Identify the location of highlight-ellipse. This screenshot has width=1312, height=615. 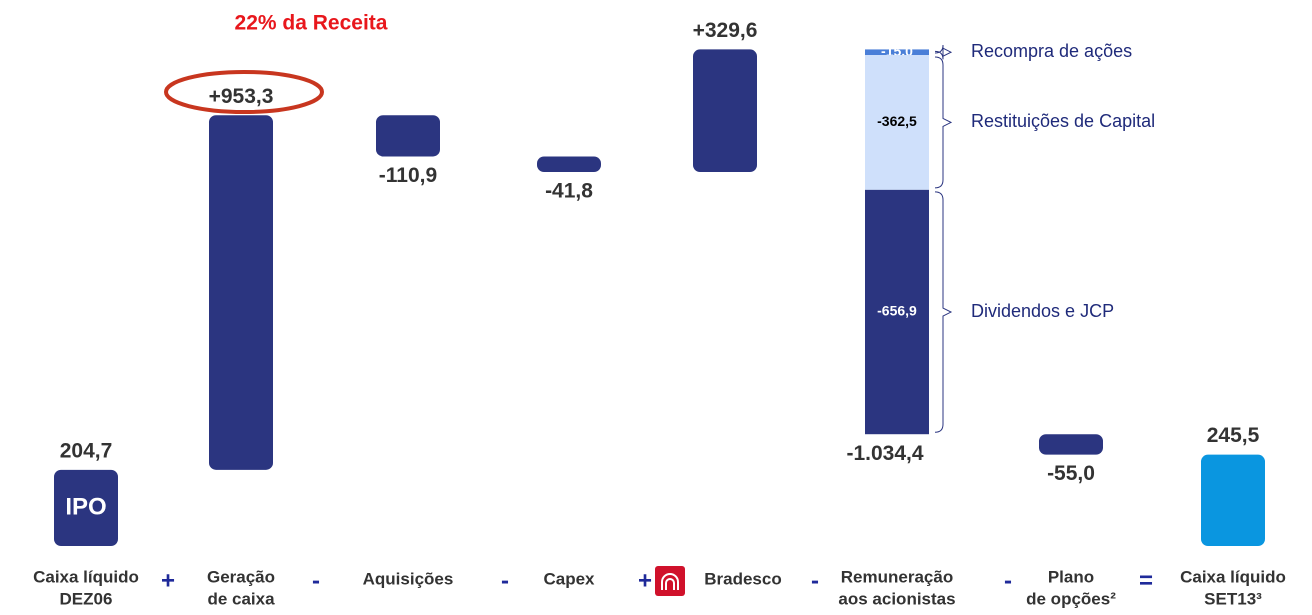
(244, 92).